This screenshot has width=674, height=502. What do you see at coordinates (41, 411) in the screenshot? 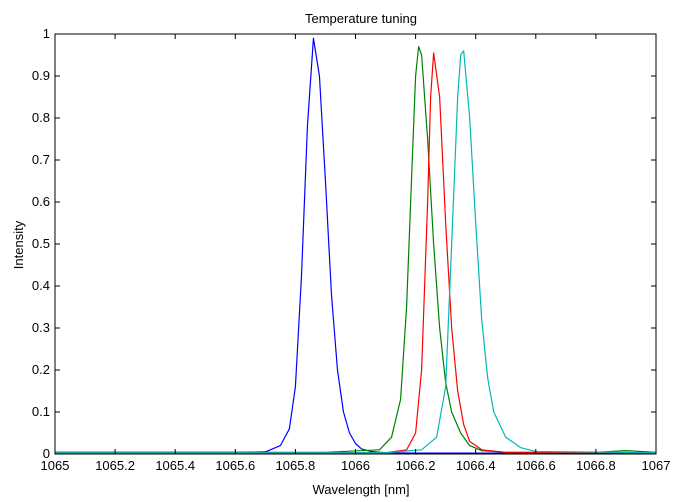
I see `y-tick-label: 0.1` at bounding box center [41, 411].